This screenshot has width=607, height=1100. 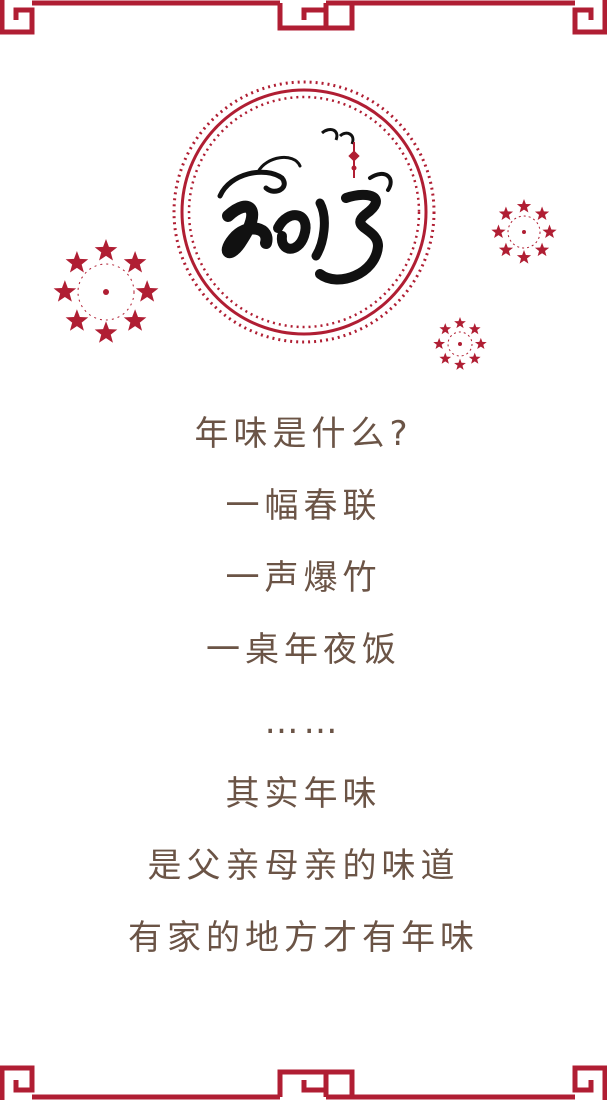 I want to click on calligraphy-2015-artwork, so click(x=305, y=220).